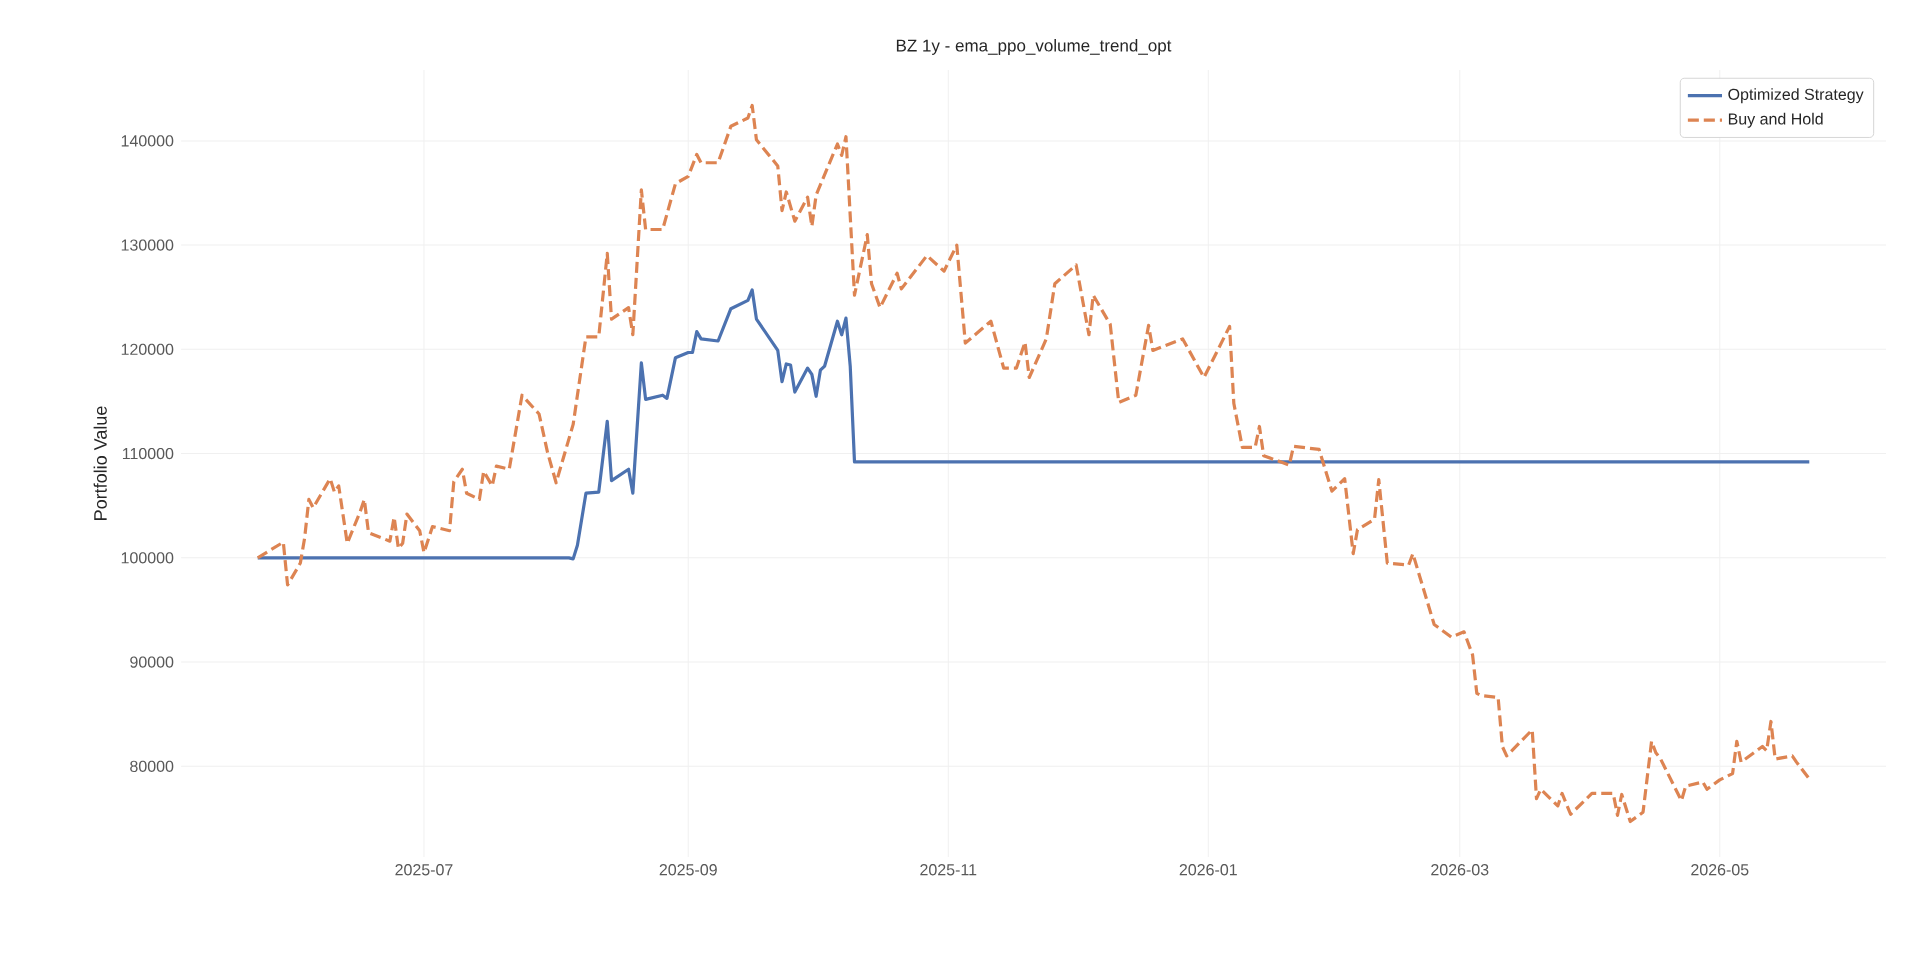  Describe the element at coordinates (147, 245) in the screenshot. I see `y-tick-label: 130000` at that location.